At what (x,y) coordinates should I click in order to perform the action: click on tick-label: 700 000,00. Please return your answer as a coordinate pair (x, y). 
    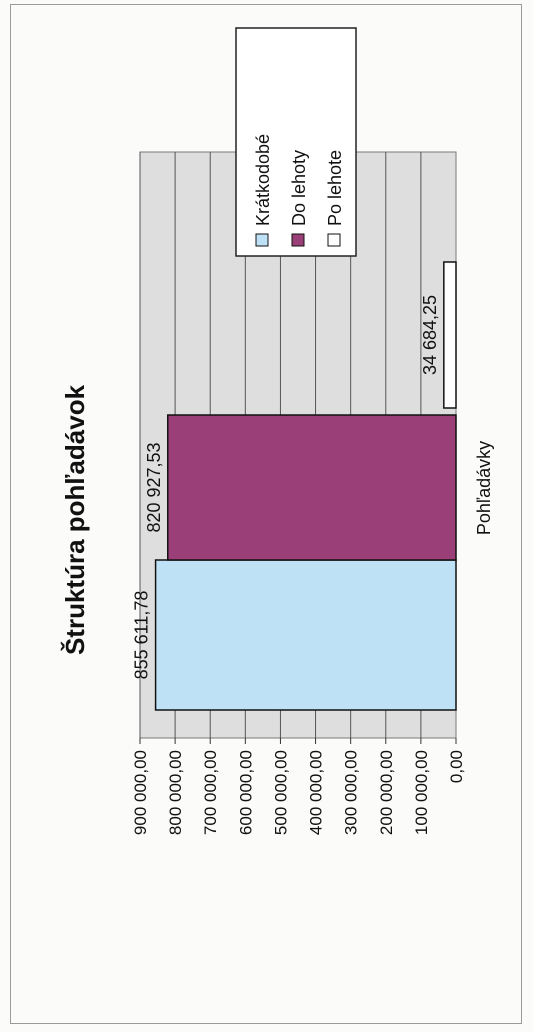
    Looking at the image, I should click on (210, 792).